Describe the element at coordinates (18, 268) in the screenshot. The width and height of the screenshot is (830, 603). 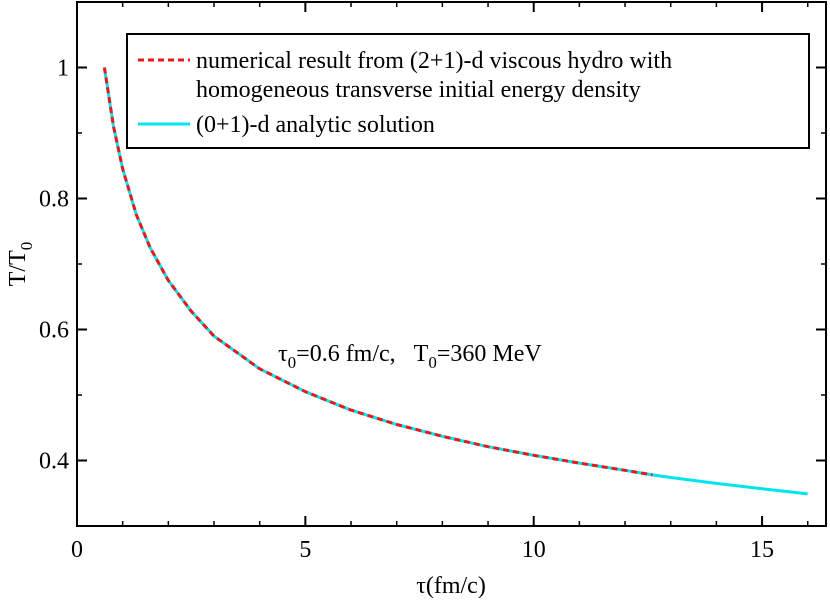
I see `y-axis-title-main: T/T` at that location.